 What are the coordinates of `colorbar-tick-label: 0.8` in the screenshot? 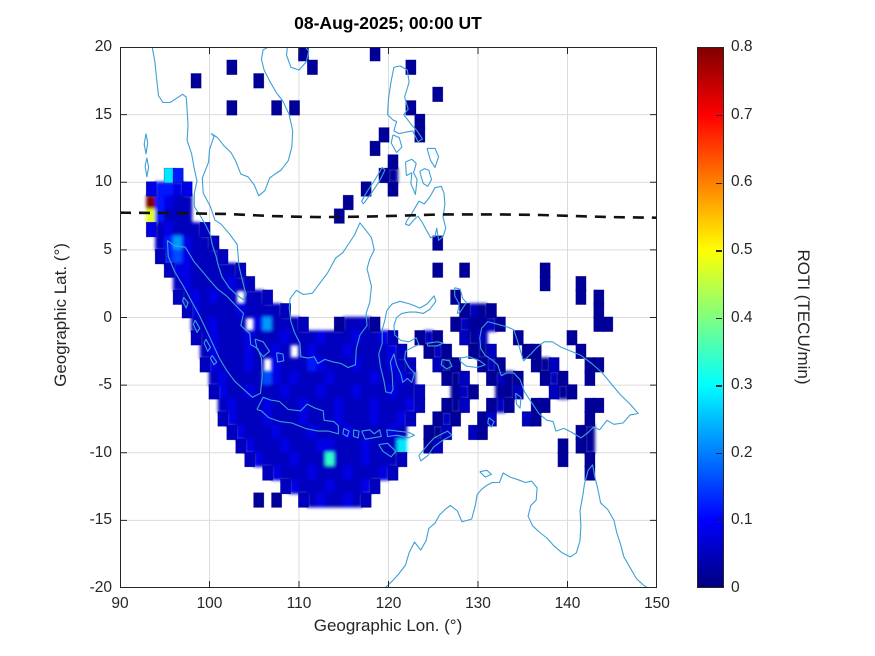 It's located at (742, 46).